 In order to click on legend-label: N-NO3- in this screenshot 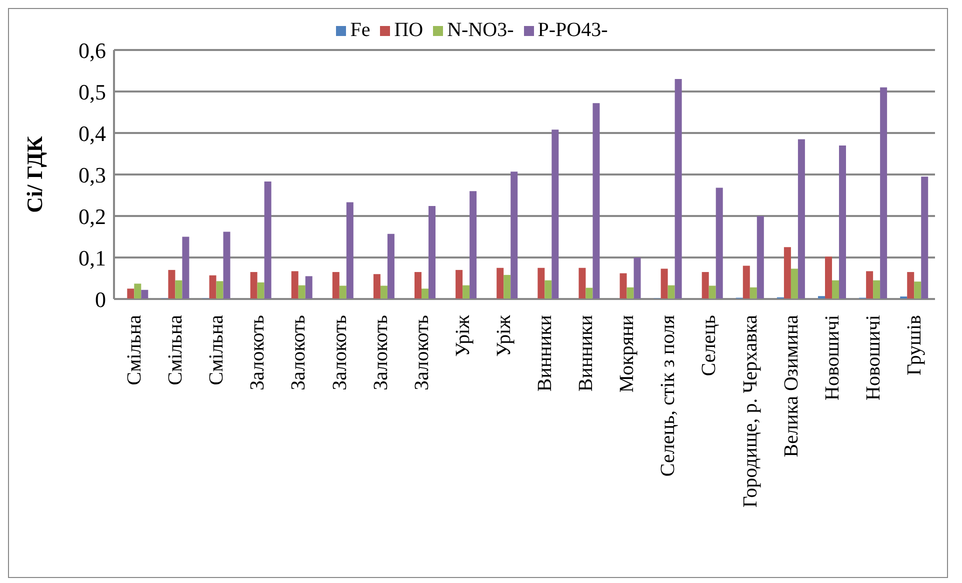, I will do `click(480, 30)`.